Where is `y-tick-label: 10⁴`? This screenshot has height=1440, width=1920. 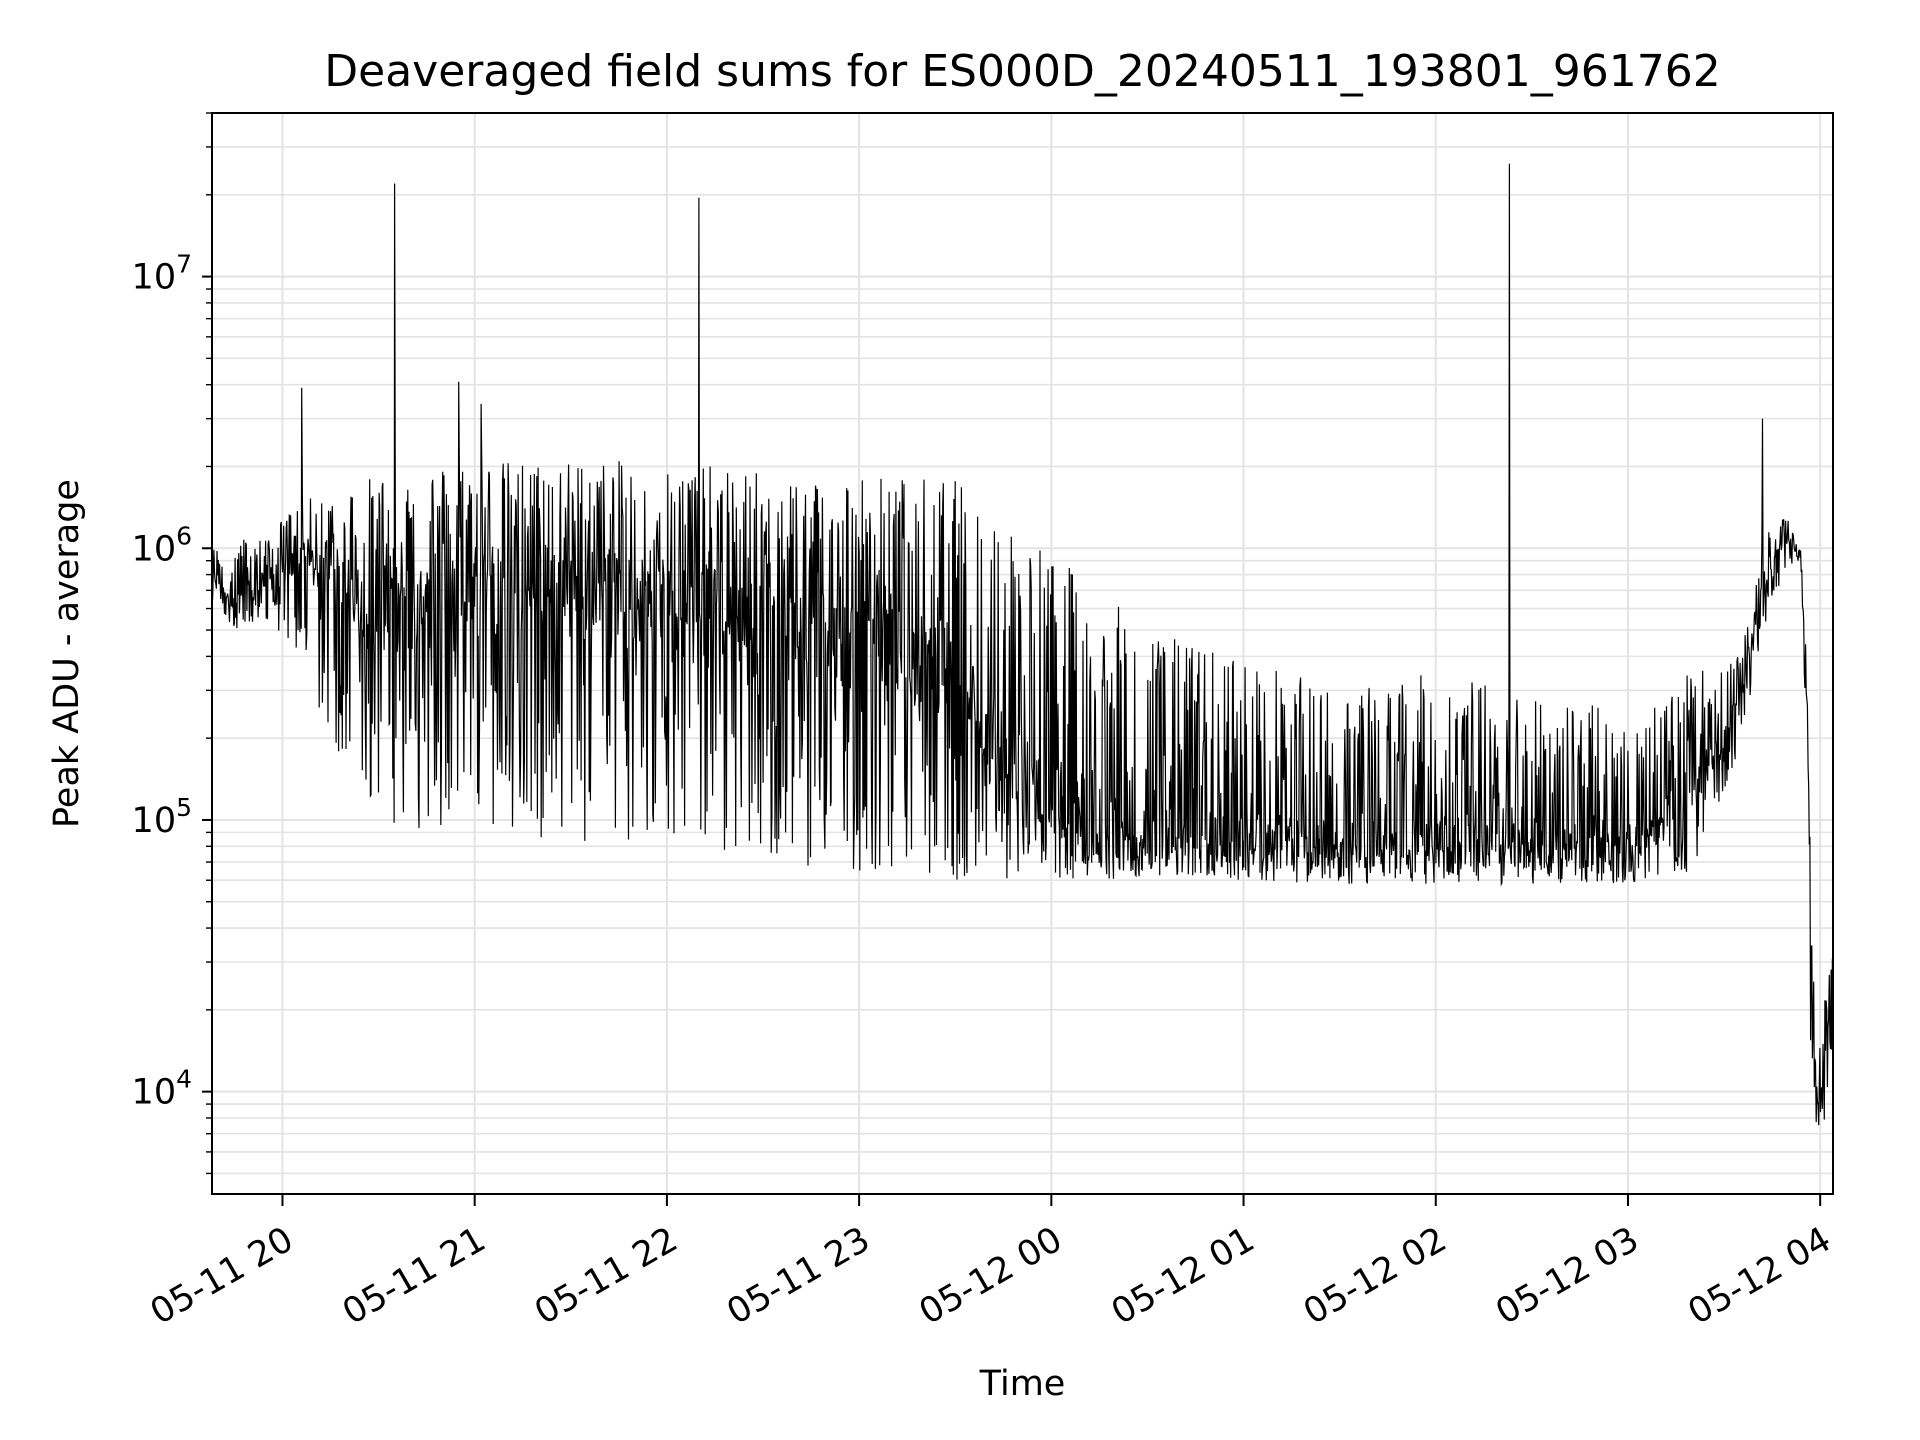 y-tick-label: 10⁴ is located at coordinates (162, 1089).